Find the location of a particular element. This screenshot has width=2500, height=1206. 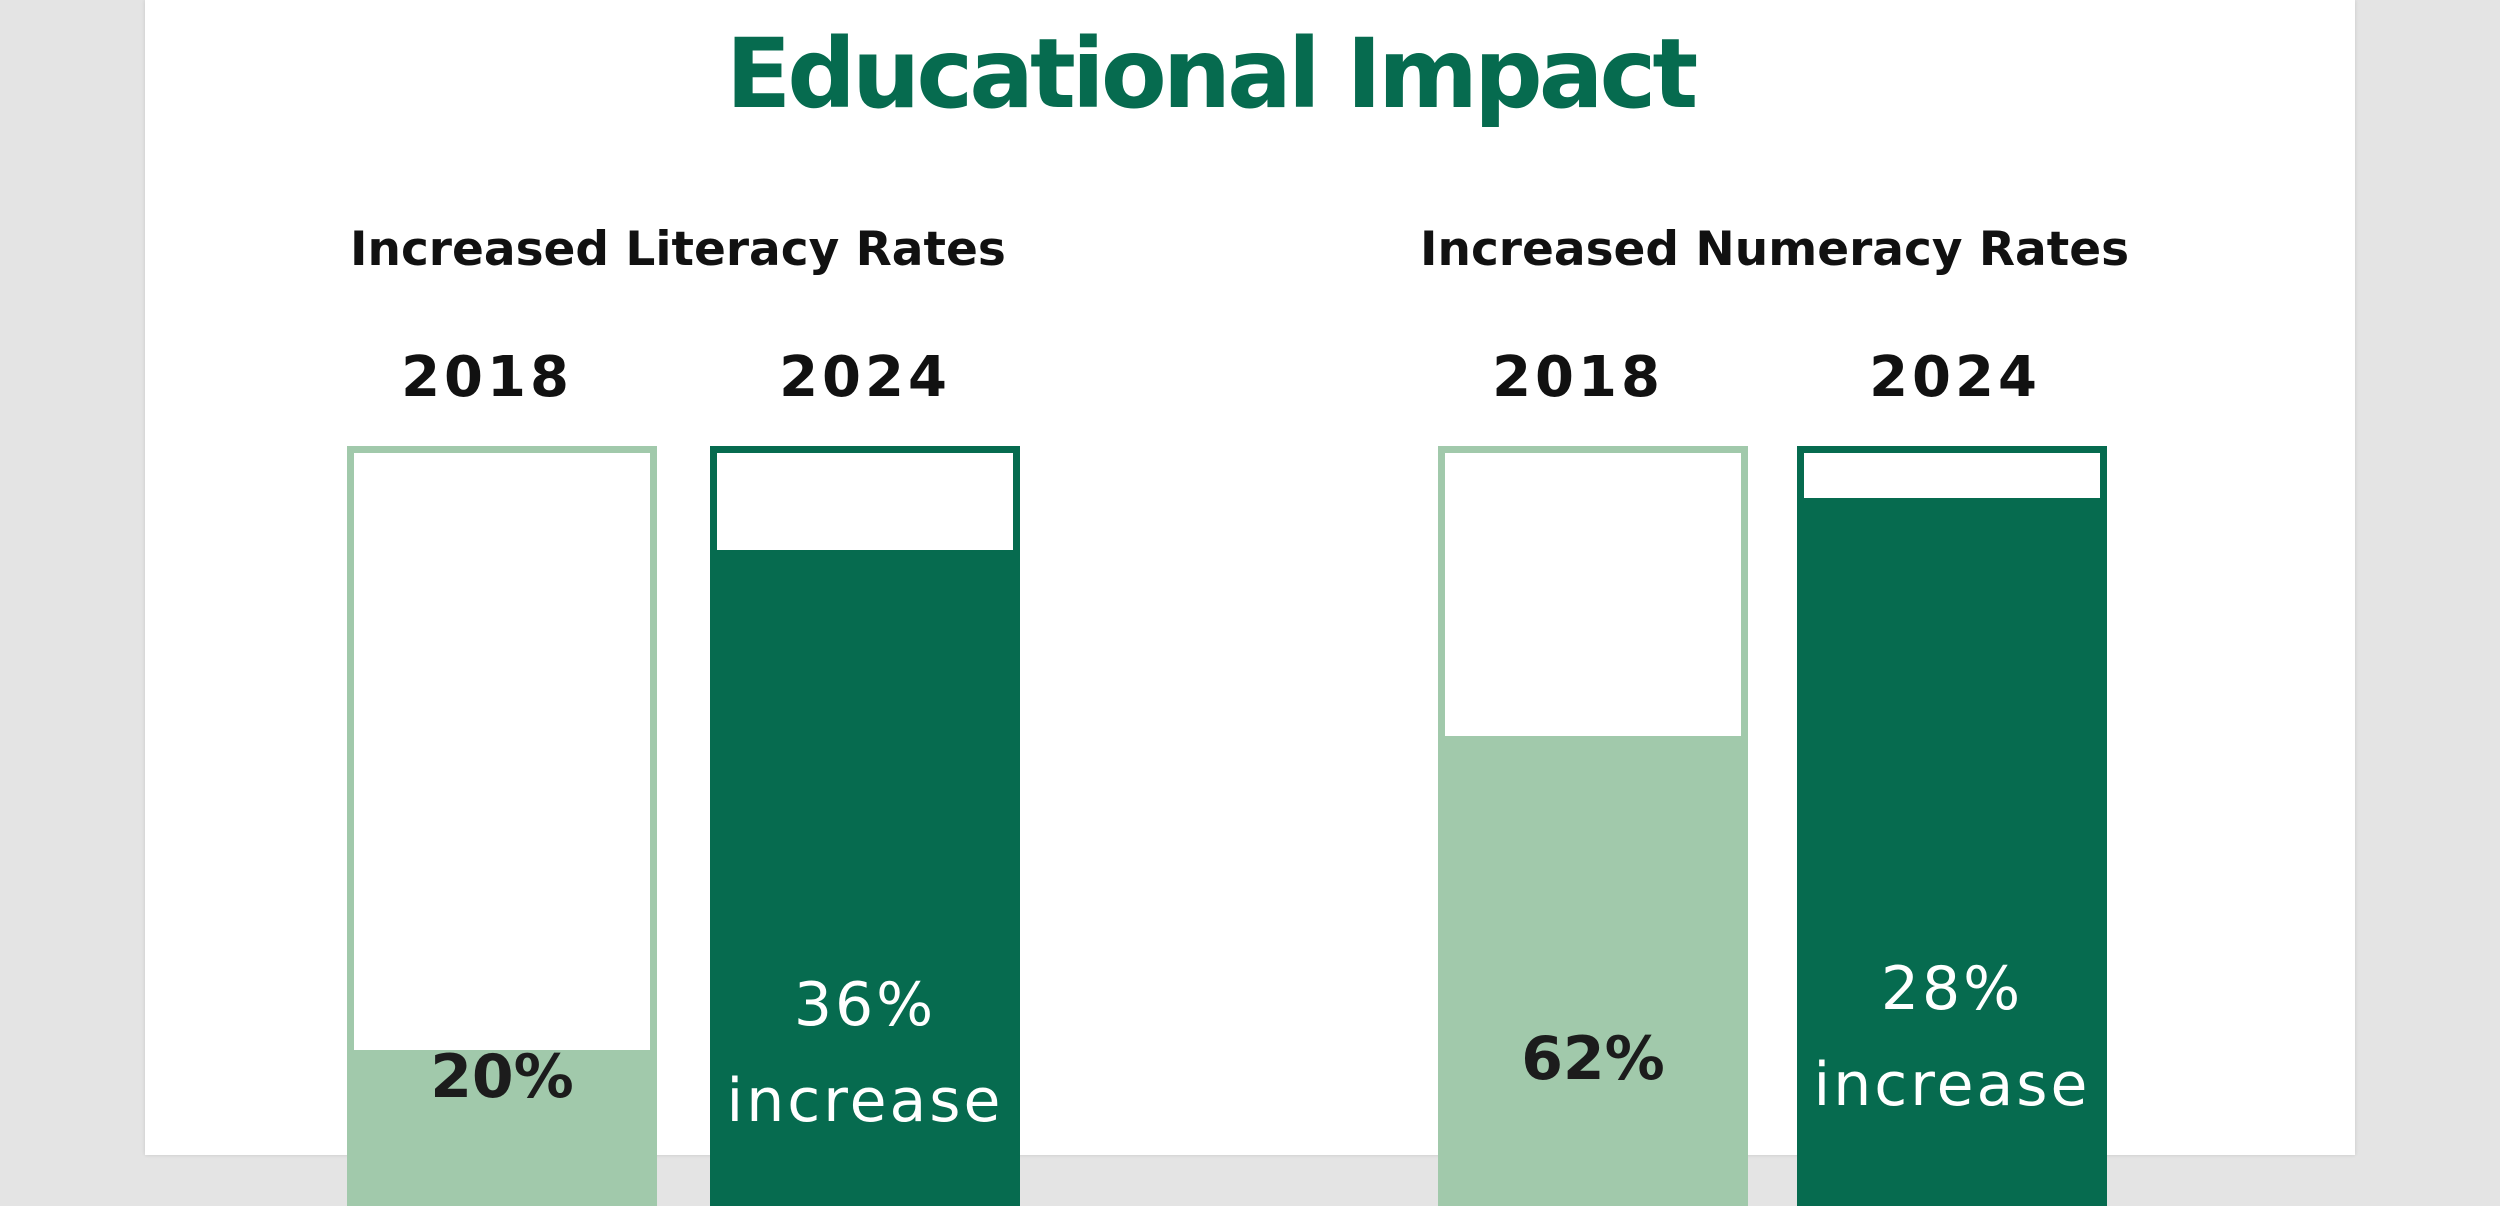

numeracy-bar-2024: 28% increase is located at coordinates (1952, 826).